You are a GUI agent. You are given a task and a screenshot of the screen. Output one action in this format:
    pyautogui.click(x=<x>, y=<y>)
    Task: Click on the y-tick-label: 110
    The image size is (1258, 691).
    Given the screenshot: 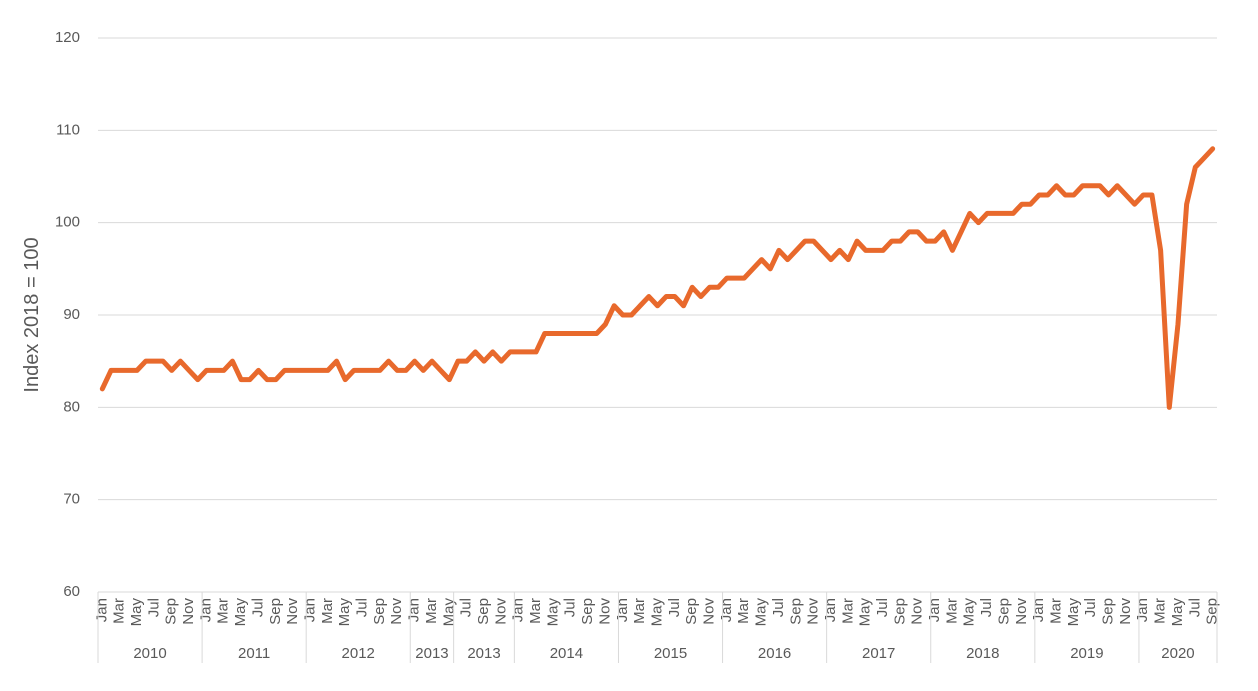 What is the action you would take?
    pyautogui.click(x=68, y=129)
    